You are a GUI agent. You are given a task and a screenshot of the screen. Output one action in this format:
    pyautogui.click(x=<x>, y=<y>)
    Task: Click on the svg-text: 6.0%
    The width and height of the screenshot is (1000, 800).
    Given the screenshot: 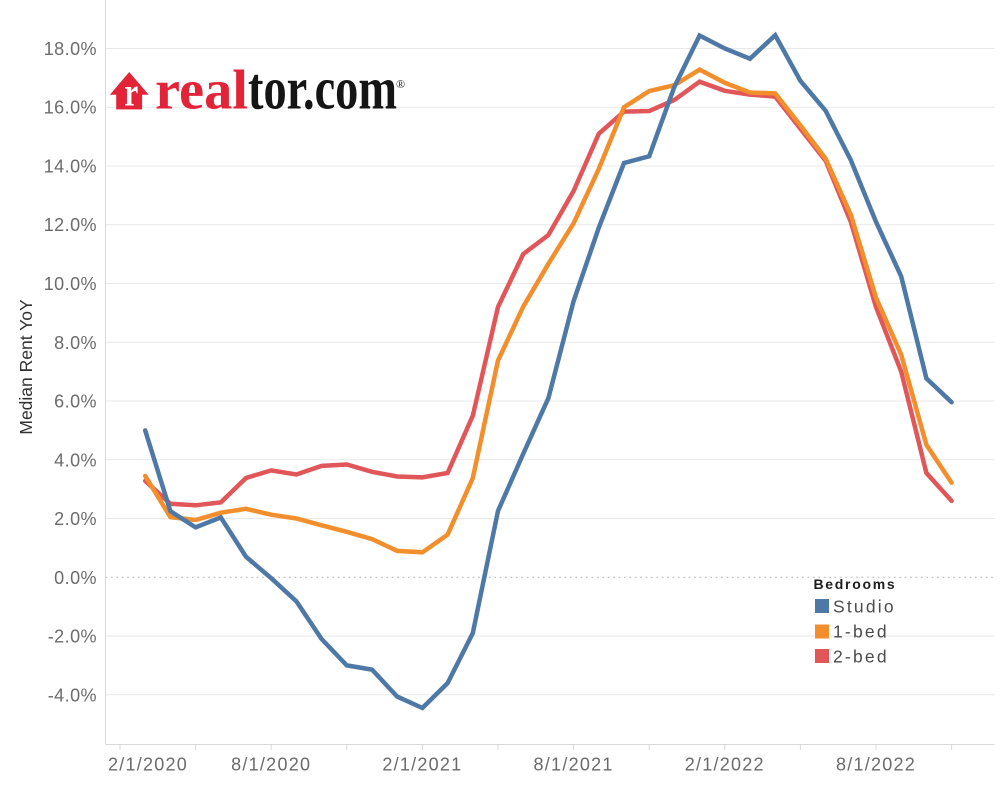 What is the action you would take?
    pyautogui.click(x=75, y=402)
    